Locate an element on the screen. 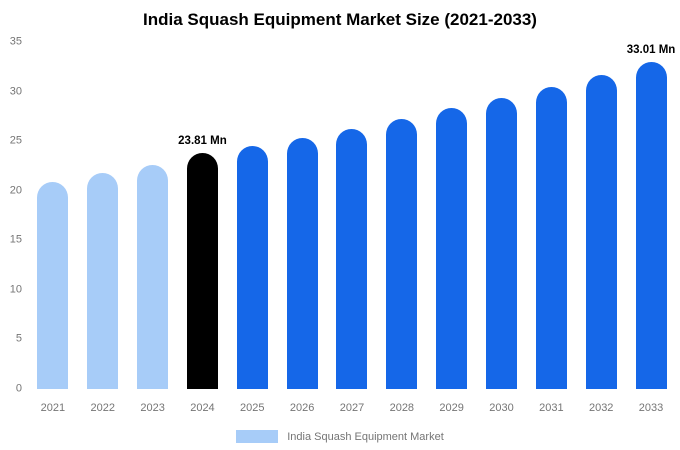 The height and width of the screenshot is (450, 680). legend-label: India Squash Equipment Market is located at coordinates (365, 436).